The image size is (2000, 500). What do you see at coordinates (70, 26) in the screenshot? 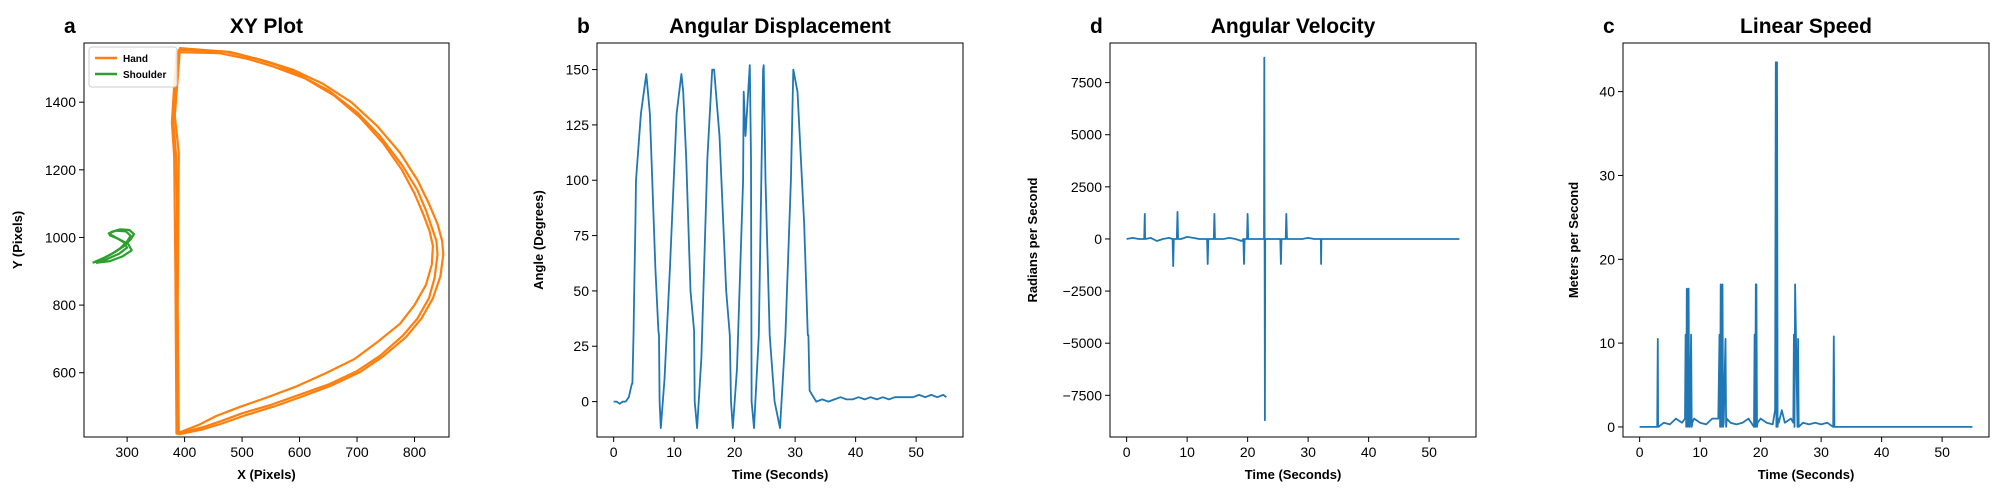
I see `panel-letter: a` at bounding box center [70, 26].